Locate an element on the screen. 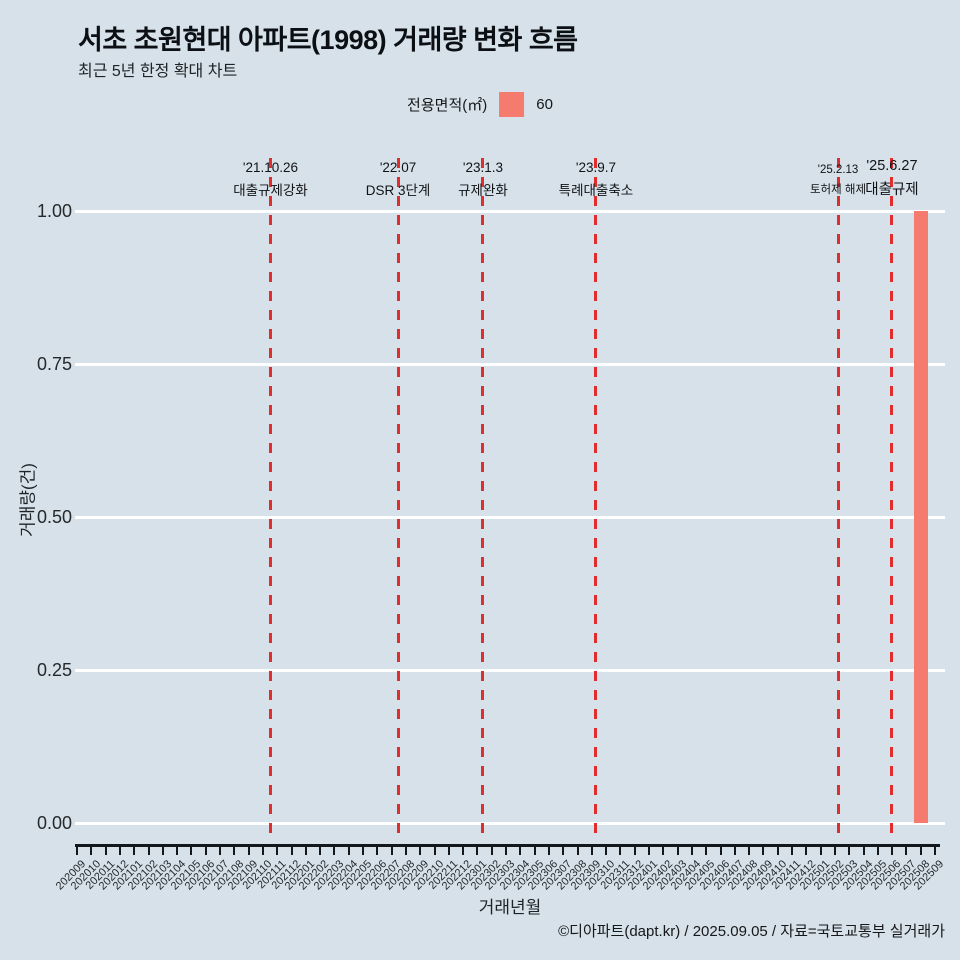 Image resolution: width=960 pixels, height=960 pixels. y-tick-label: 1.00 is located at coordinates (54, 211).